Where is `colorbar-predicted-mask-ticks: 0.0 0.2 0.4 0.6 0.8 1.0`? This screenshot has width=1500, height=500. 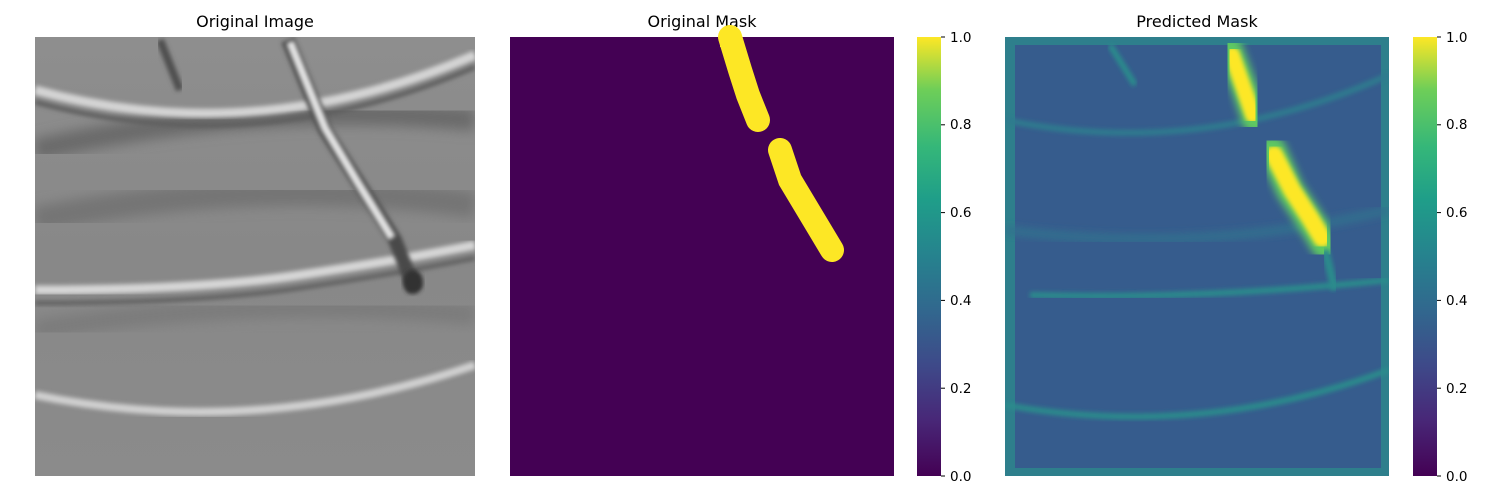
colorbar-predicted-mask-ticks: 0.0 0.2 0.4 0.6 0.8 1.0 is located at coordinates (1452, 257).